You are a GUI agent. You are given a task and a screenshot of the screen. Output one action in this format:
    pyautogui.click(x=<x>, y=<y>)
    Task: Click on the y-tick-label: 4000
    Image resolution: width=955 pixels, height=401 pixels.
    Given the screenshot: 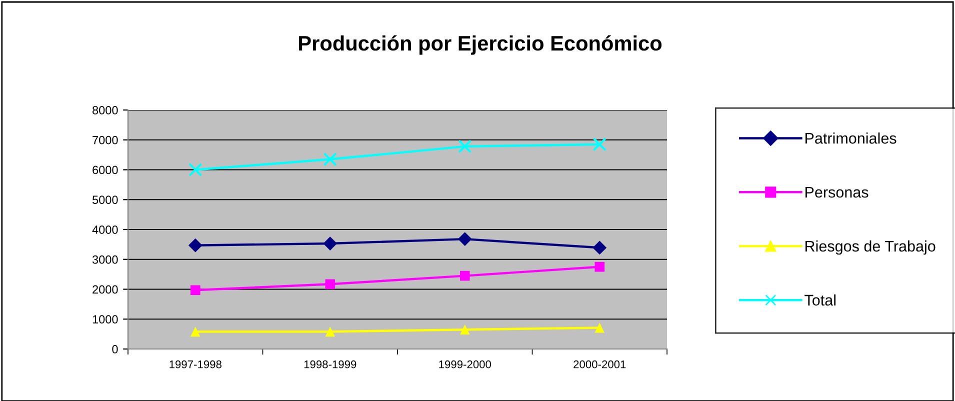 What is the action you would take?
    pyautogui.click(x=105, y=230)
    